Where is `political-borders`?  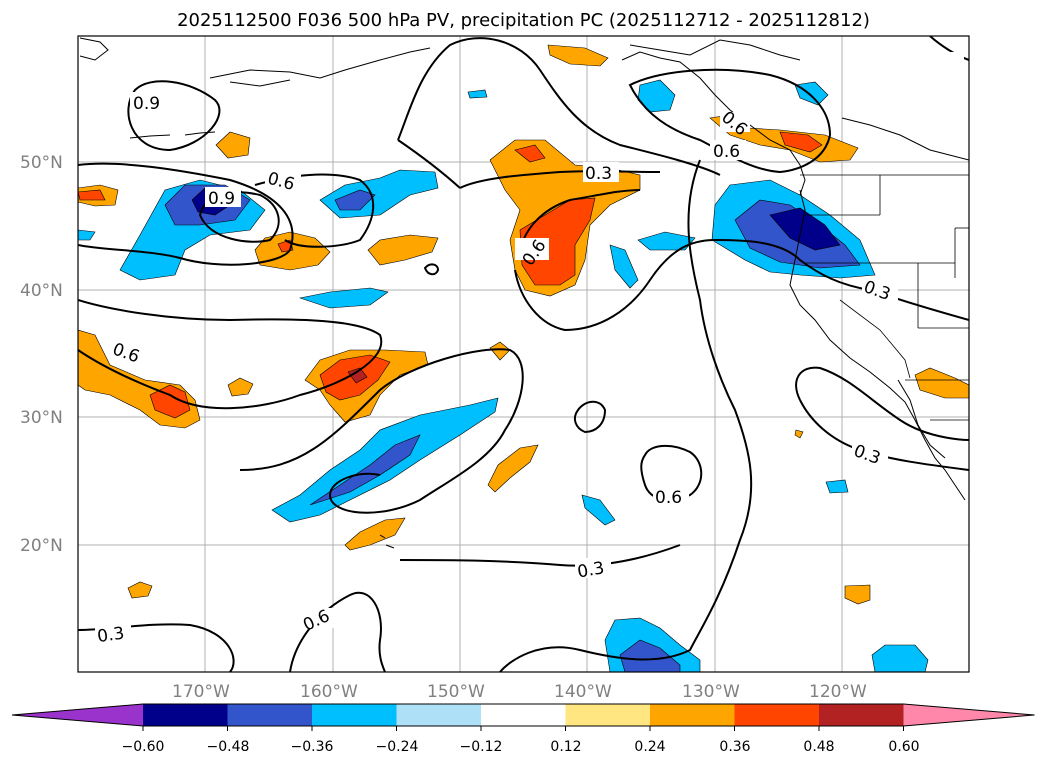 political-borders is located at coordinates (884, 297).